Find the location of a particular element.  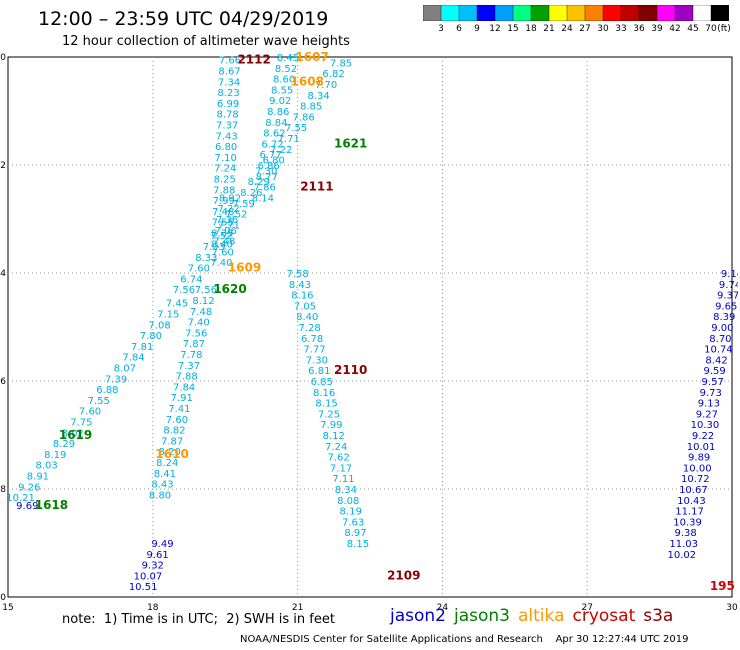

wave-height-value: 8.34 is located at coordinates (346, 490).